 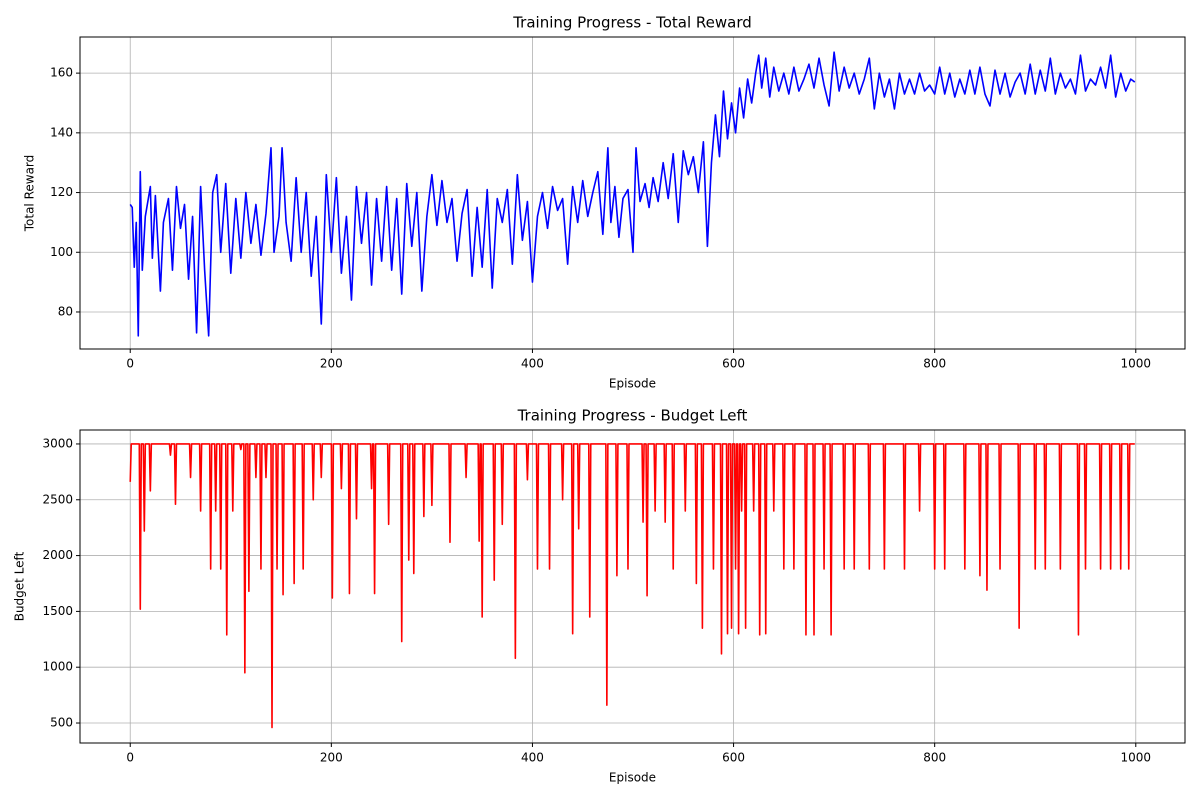 What do you see at coordinates (61, 73) in the screenshot?
I see `y-tick-label: 160` at bounding box center [61, 73].